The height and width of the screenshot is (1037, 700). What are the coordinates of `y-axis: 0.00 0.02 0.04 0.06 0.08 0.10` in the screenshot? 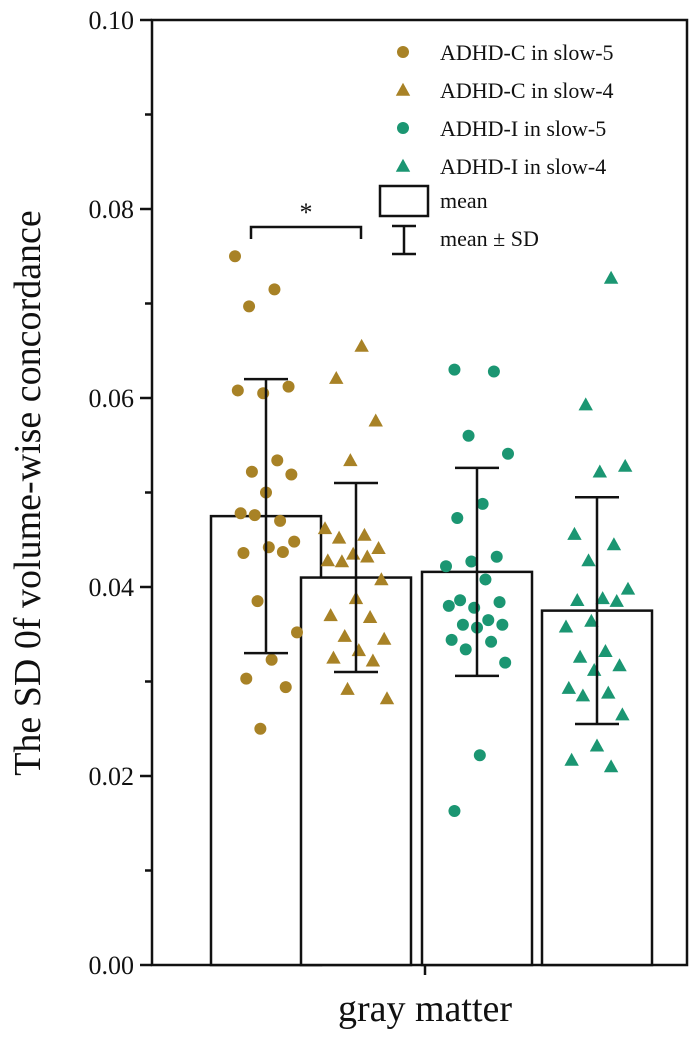 It's located at (120, 493).